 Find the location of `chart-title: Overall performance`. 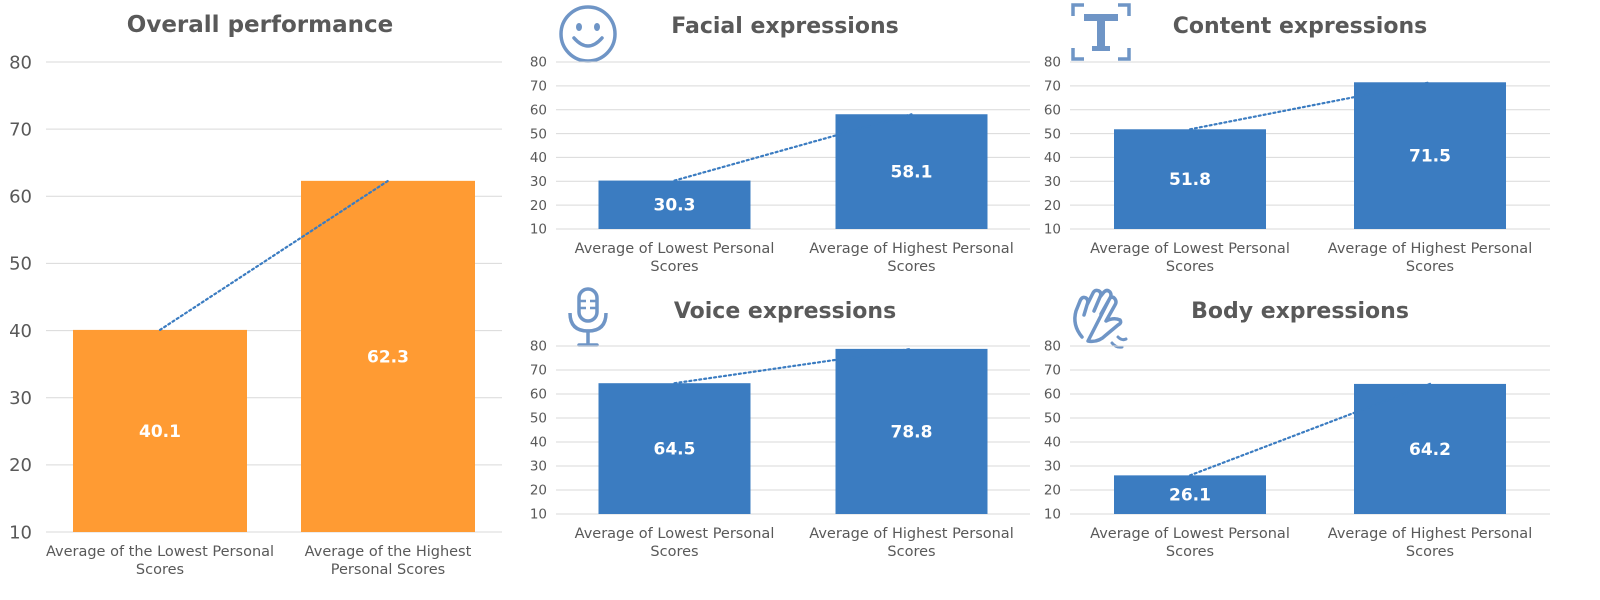

chart-title: Overall performance is located at coordinates (260, 25).